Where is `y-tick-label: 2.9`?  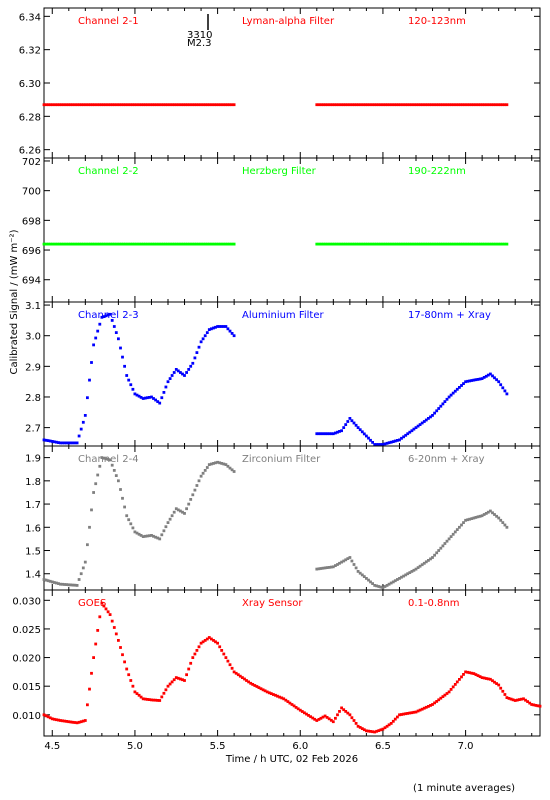 y-tick-label: 2.9 is located at coordinates (33, 367).